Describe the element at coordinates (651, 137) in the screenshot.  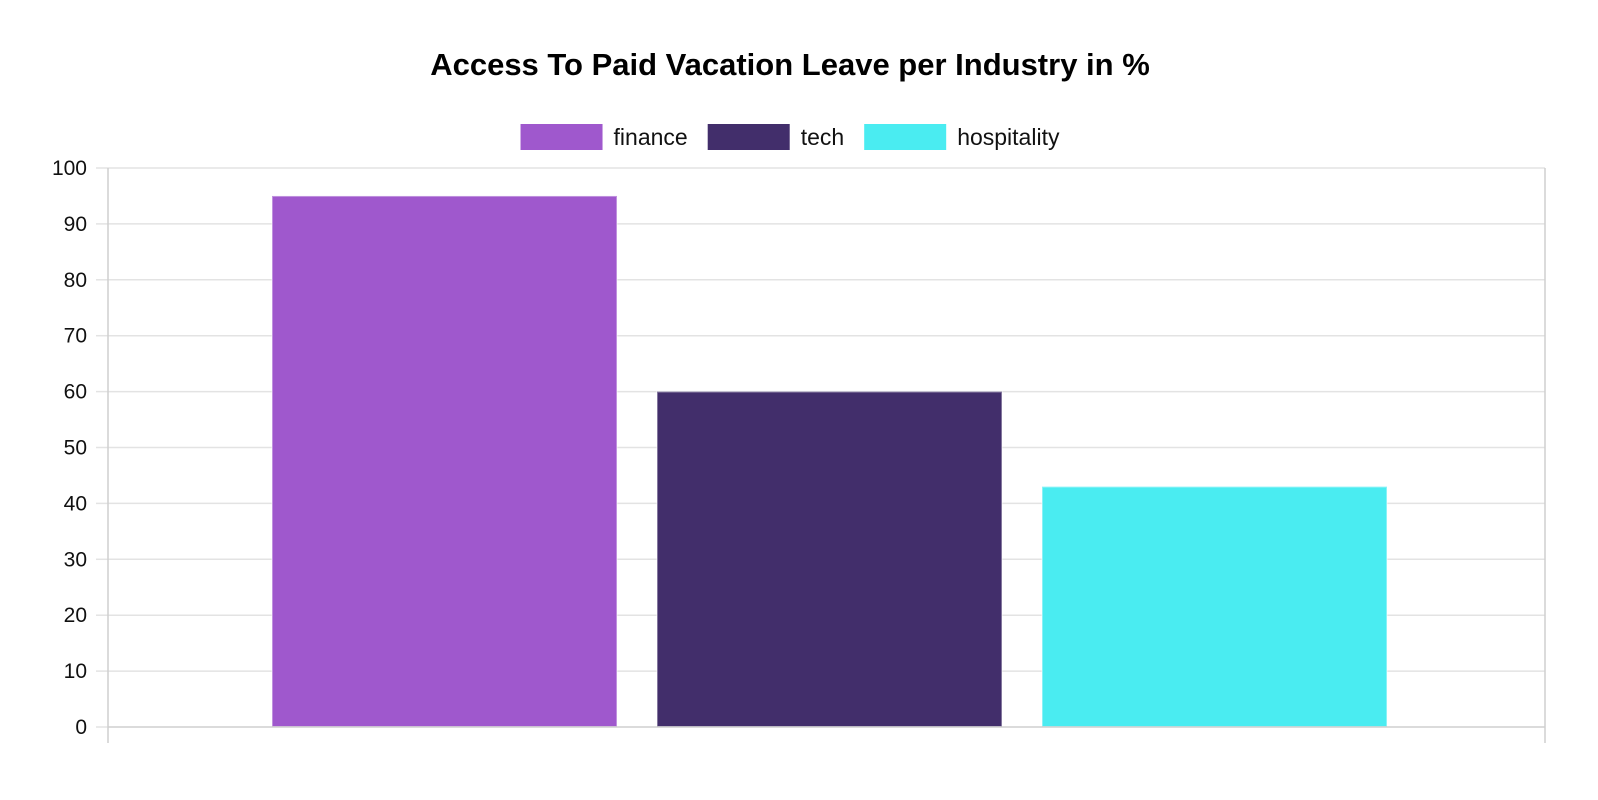
I see `legend-label: finance` at that location.